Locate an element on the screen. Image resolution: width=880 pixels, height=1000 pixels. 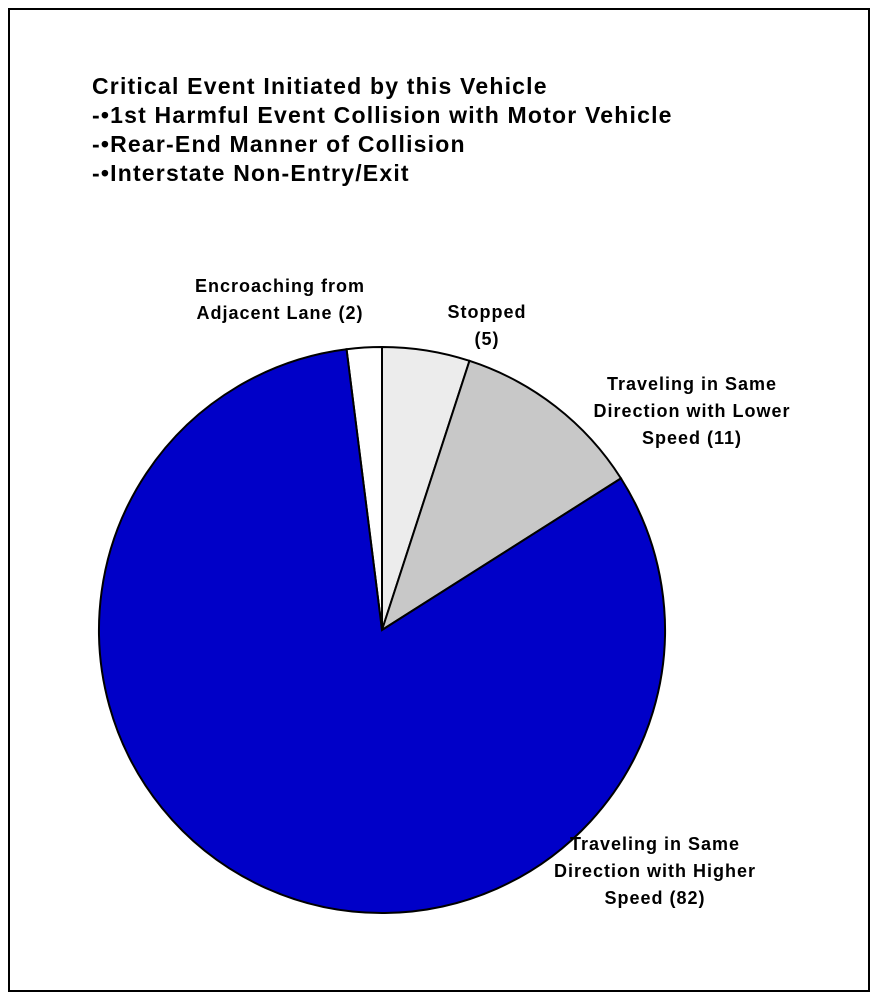
slice-label-line: (5) is located at coordinates (487, 339).